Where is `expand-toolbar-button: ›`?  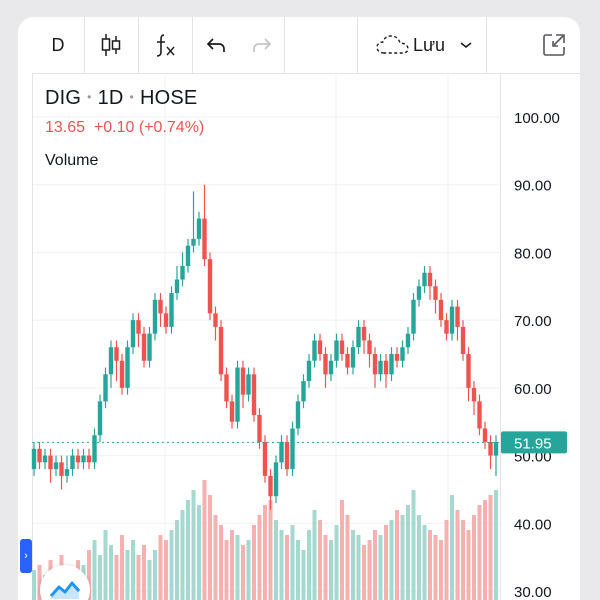
expand-toolbar-button: › is located at coordinates (26, 556).